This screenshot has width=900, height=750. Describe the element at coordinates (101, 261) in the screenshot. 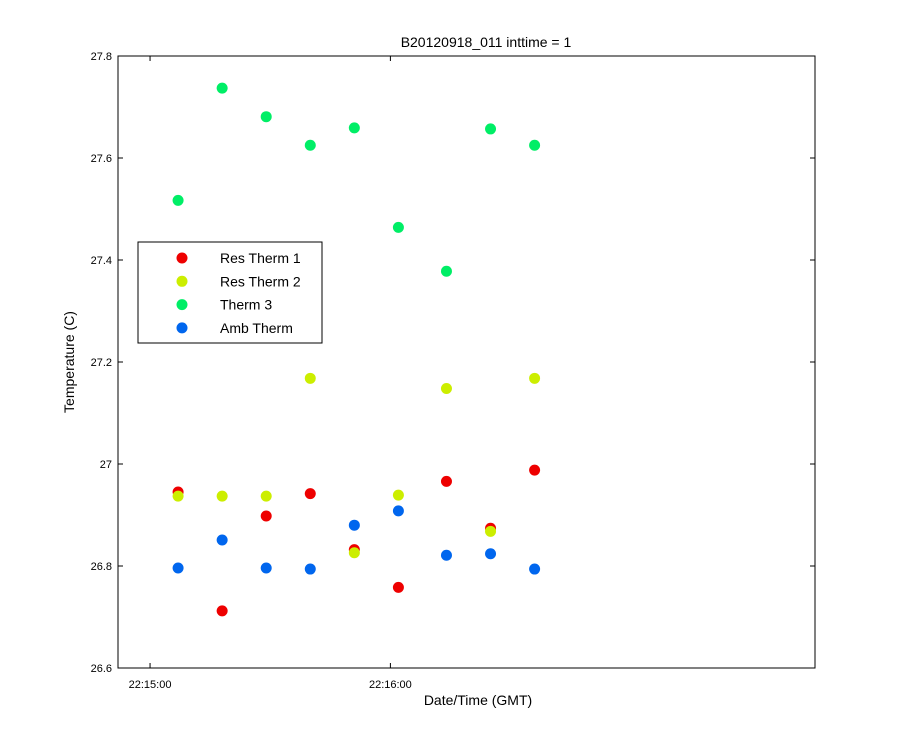

I see `y-tick-label: 27.4` at that location.